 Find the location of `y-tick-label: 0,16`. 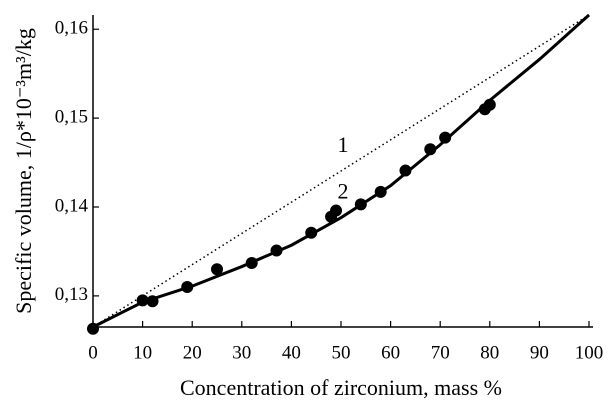

y-tick-label: 0,16 is located at coordinates (71, 28).